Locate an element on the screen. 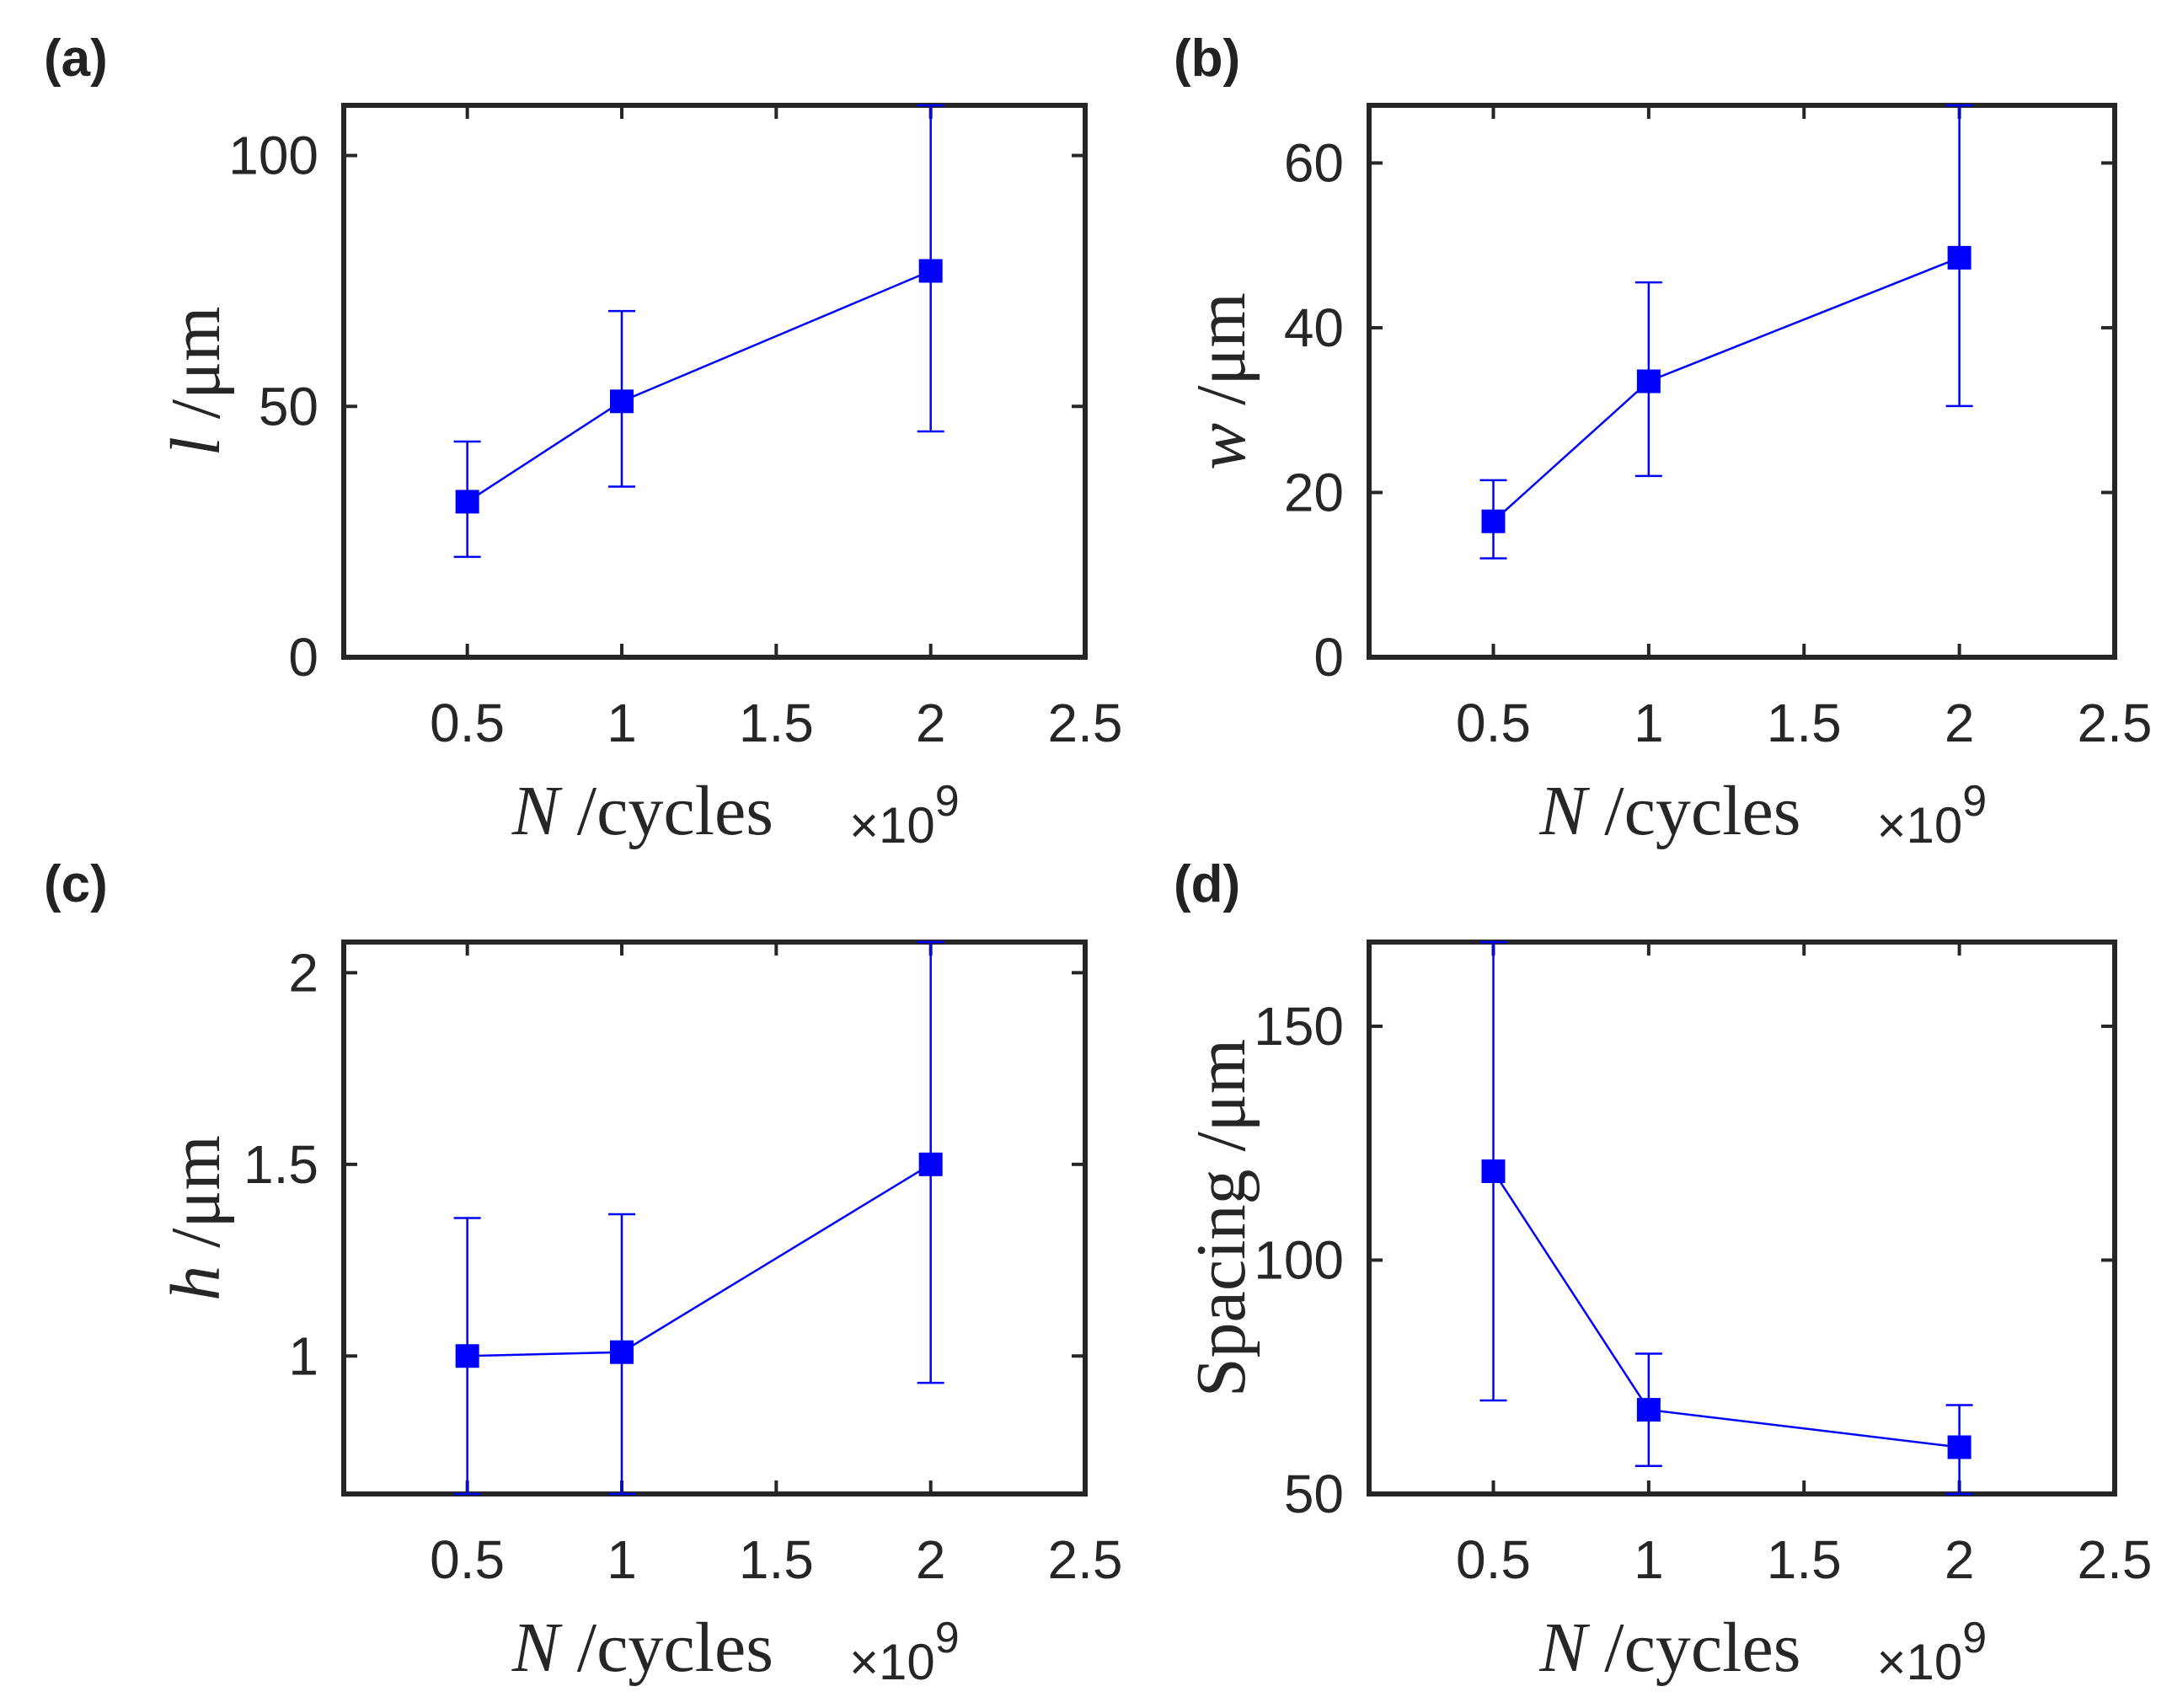 The image size is (2172, 1708). y-tick-label: 60 is located at coordinates (1314, 162).